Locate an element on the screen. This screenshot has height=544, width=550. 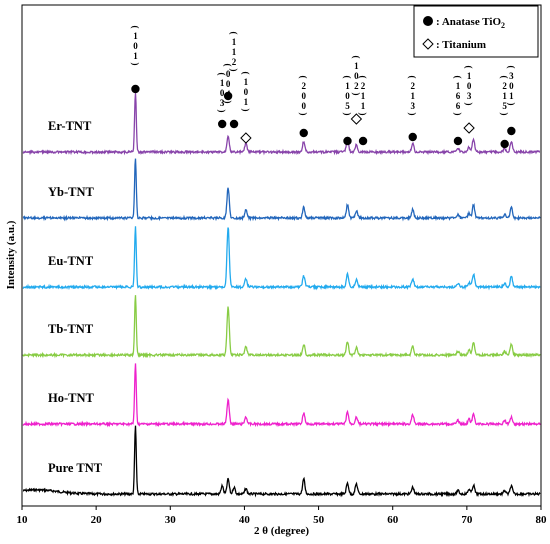
series-tb-tnt is located at coordinates (281, 327).